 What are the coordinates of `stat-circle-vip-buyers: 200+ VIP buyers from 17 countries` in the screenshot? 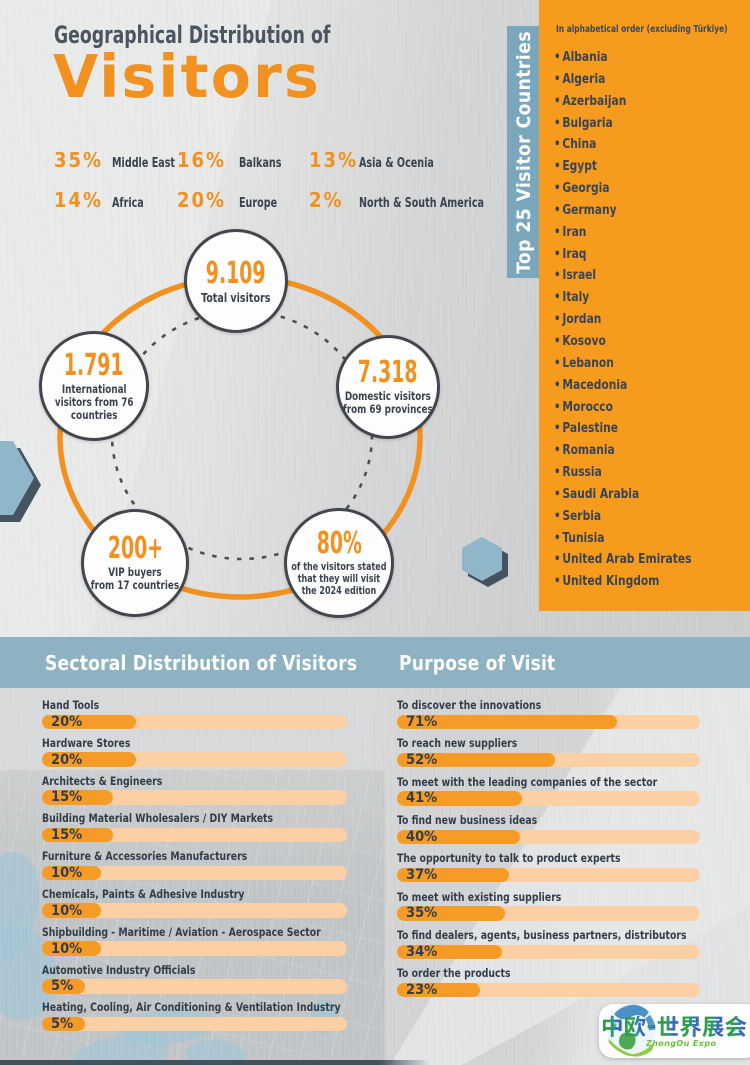 It's located at (135, 563).